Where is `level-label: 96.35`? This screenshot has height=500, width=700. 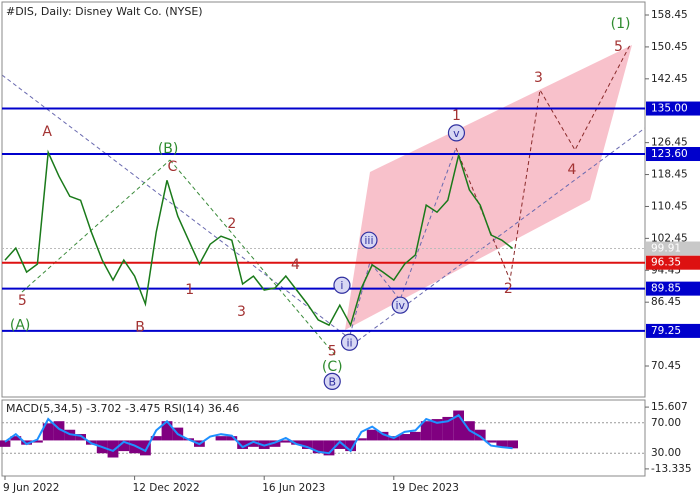 level-label: 96.35 is located at coordinates (666, 263).